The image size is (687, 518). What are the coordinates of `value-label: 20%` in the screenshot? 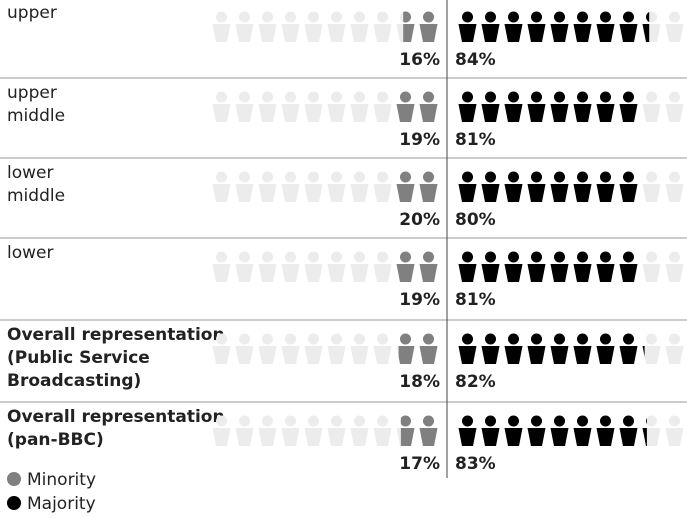 It's located at (419, 220).